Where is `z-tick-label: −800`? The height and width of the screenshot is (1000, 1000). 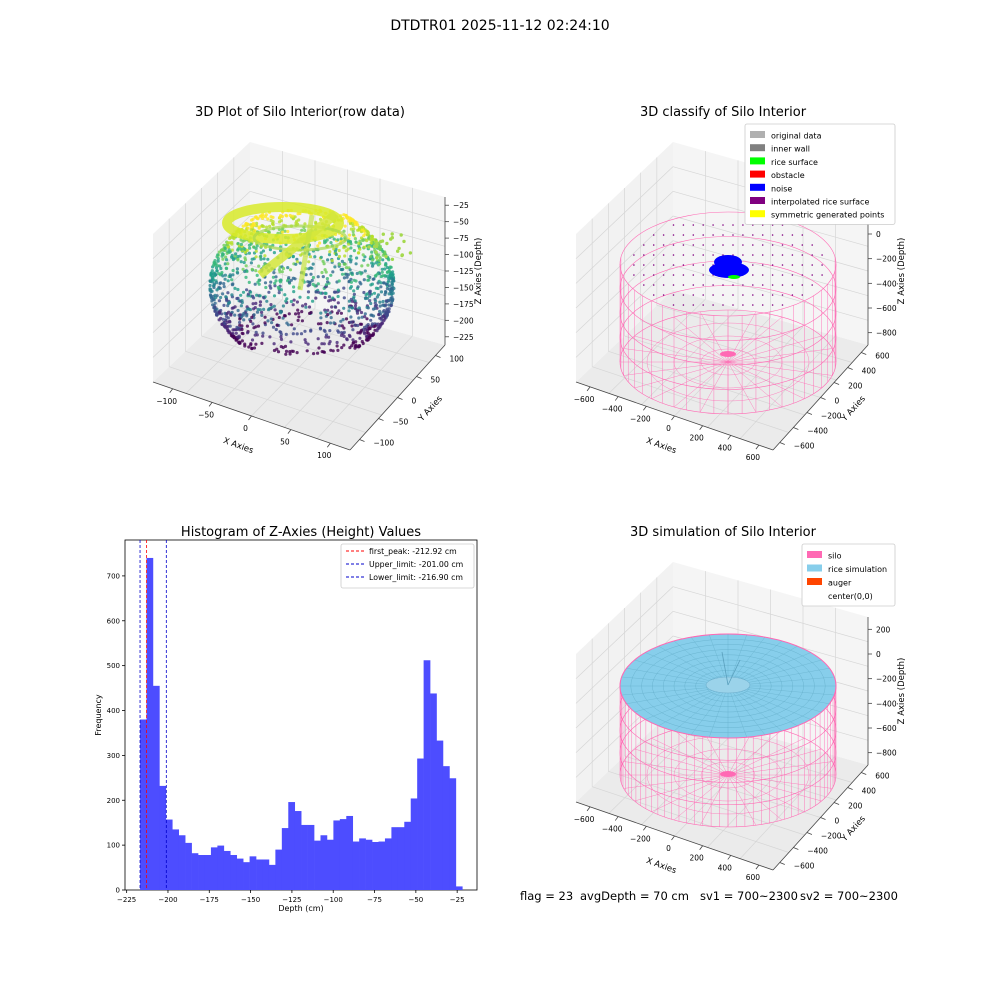
z-tick-label: −800 is located at coordinates (886, 753).